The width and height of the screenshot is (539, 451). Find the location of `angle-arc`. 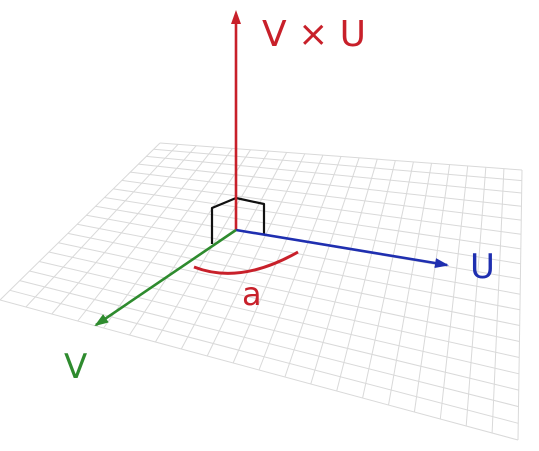

angle-arc is located at coordinates (246, 262).